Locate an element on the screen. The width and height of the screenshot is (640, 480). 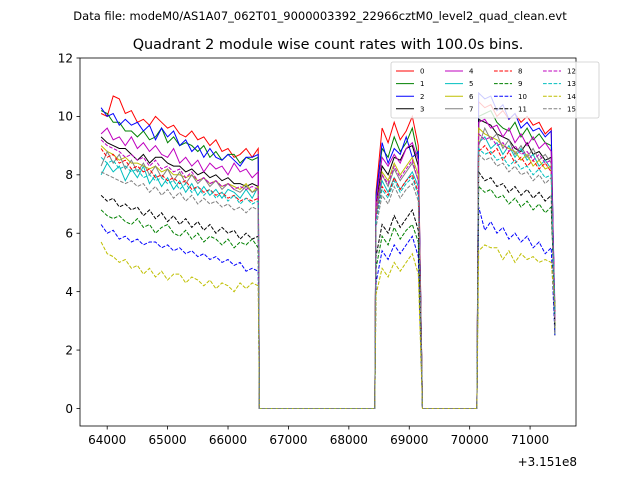
legend-label-10: 10 is located at coordinates (522, 97).